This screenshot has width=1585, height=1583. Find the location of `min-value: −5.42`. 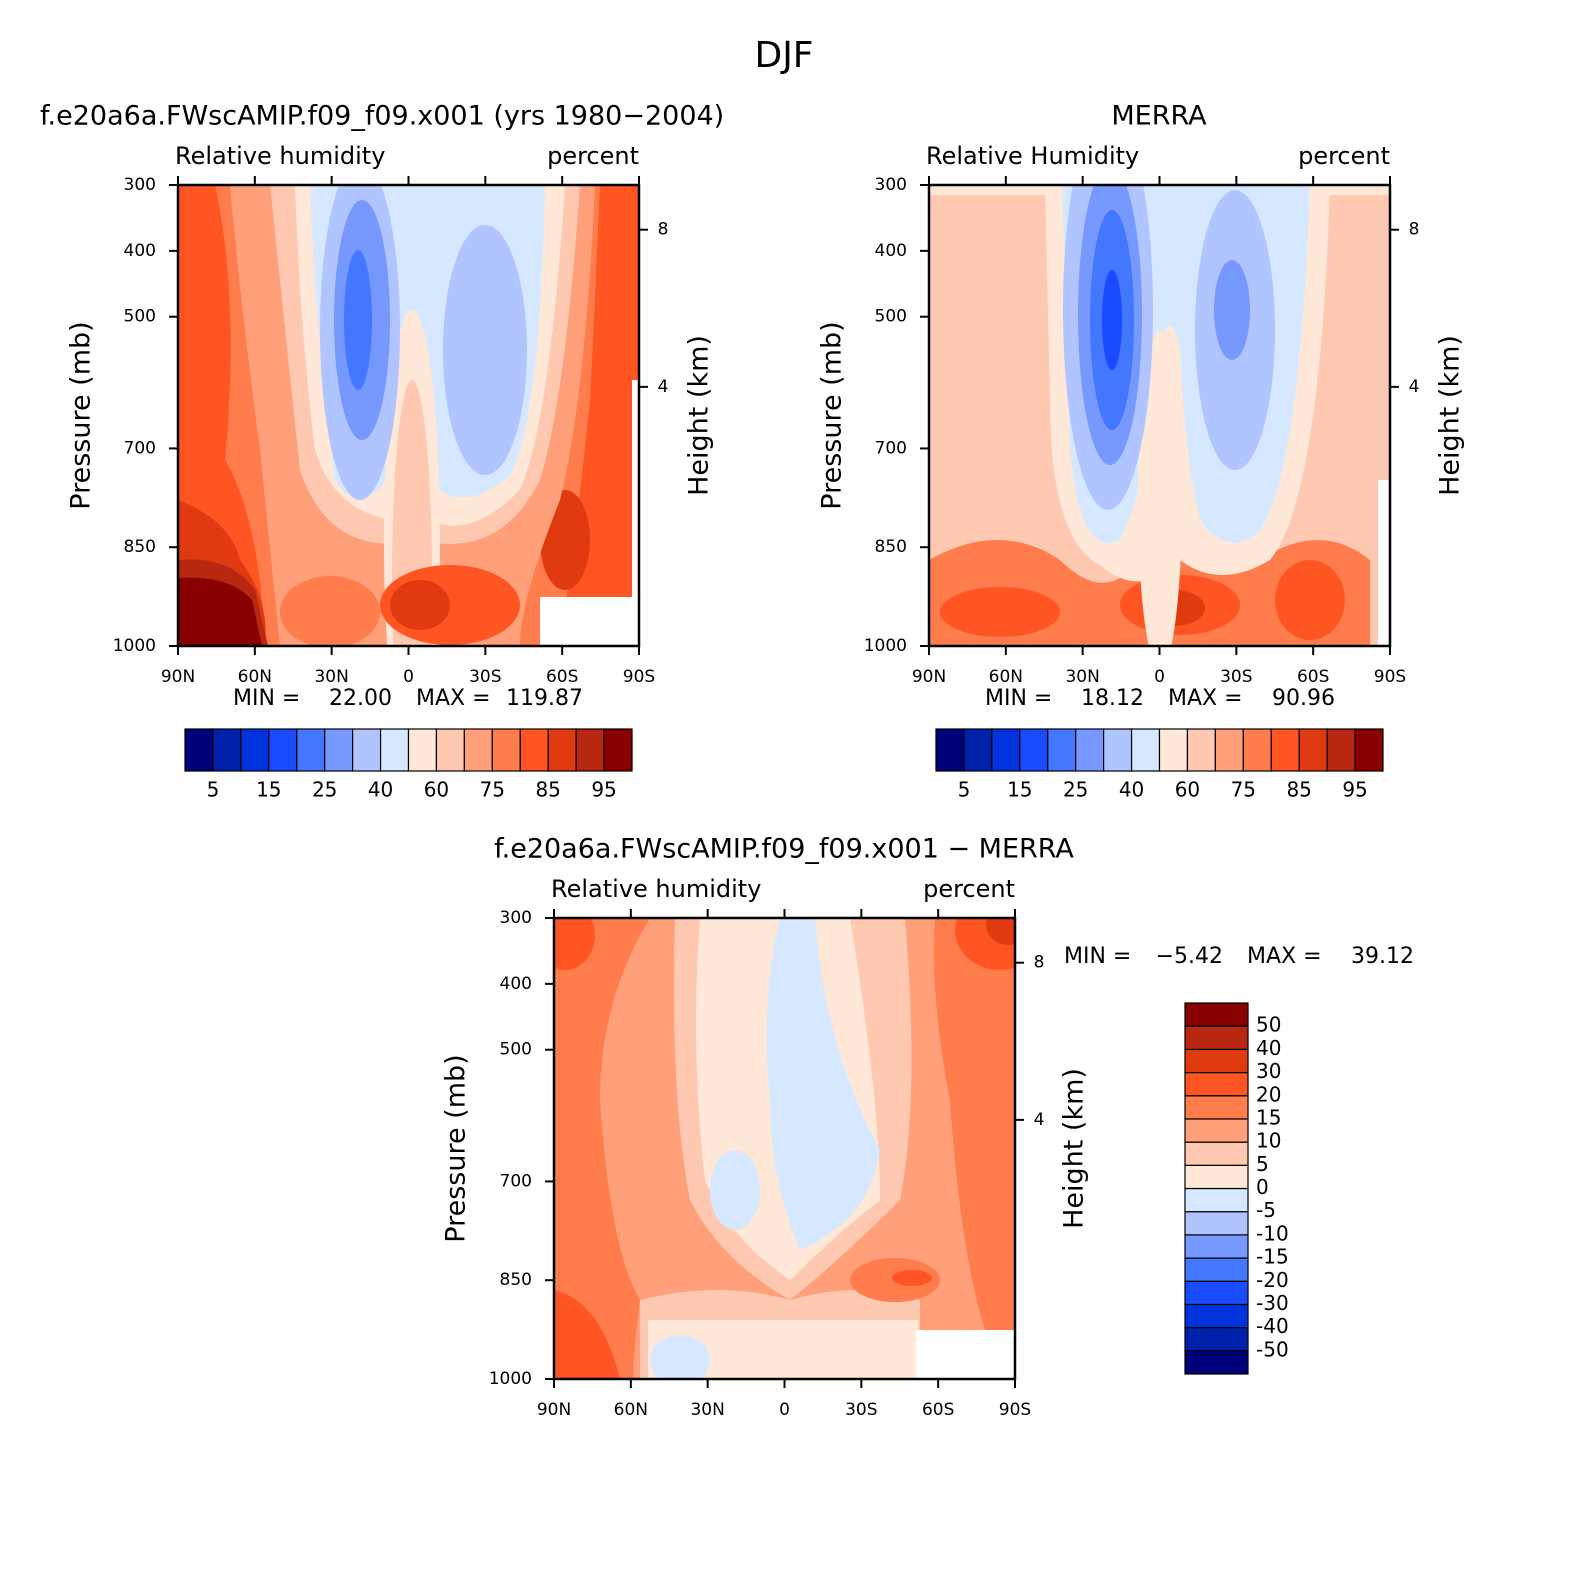

min-value: −5.42 is located at coordinates (1189, 956).